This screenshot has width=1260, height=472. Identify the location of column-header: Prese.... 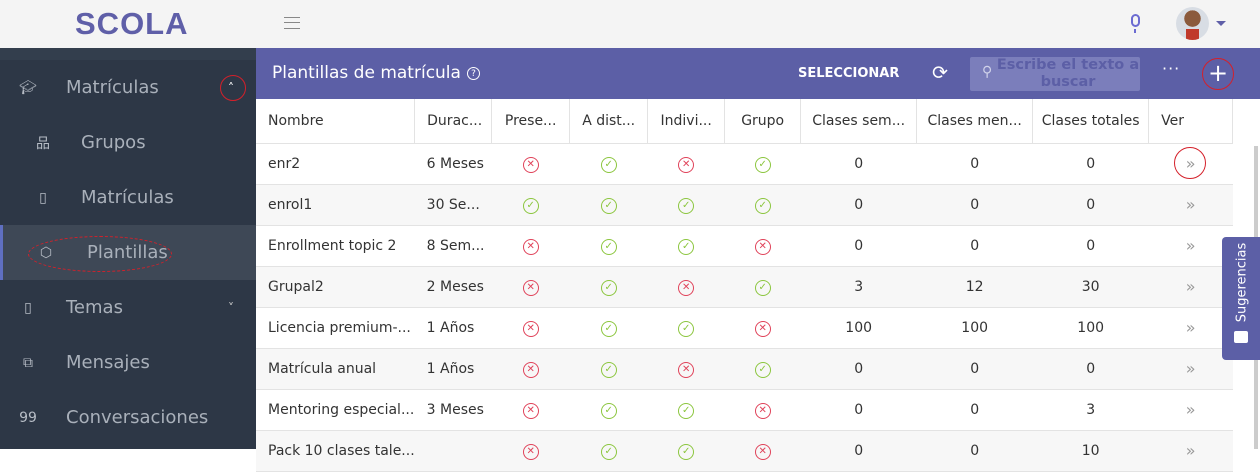
(531, 121).